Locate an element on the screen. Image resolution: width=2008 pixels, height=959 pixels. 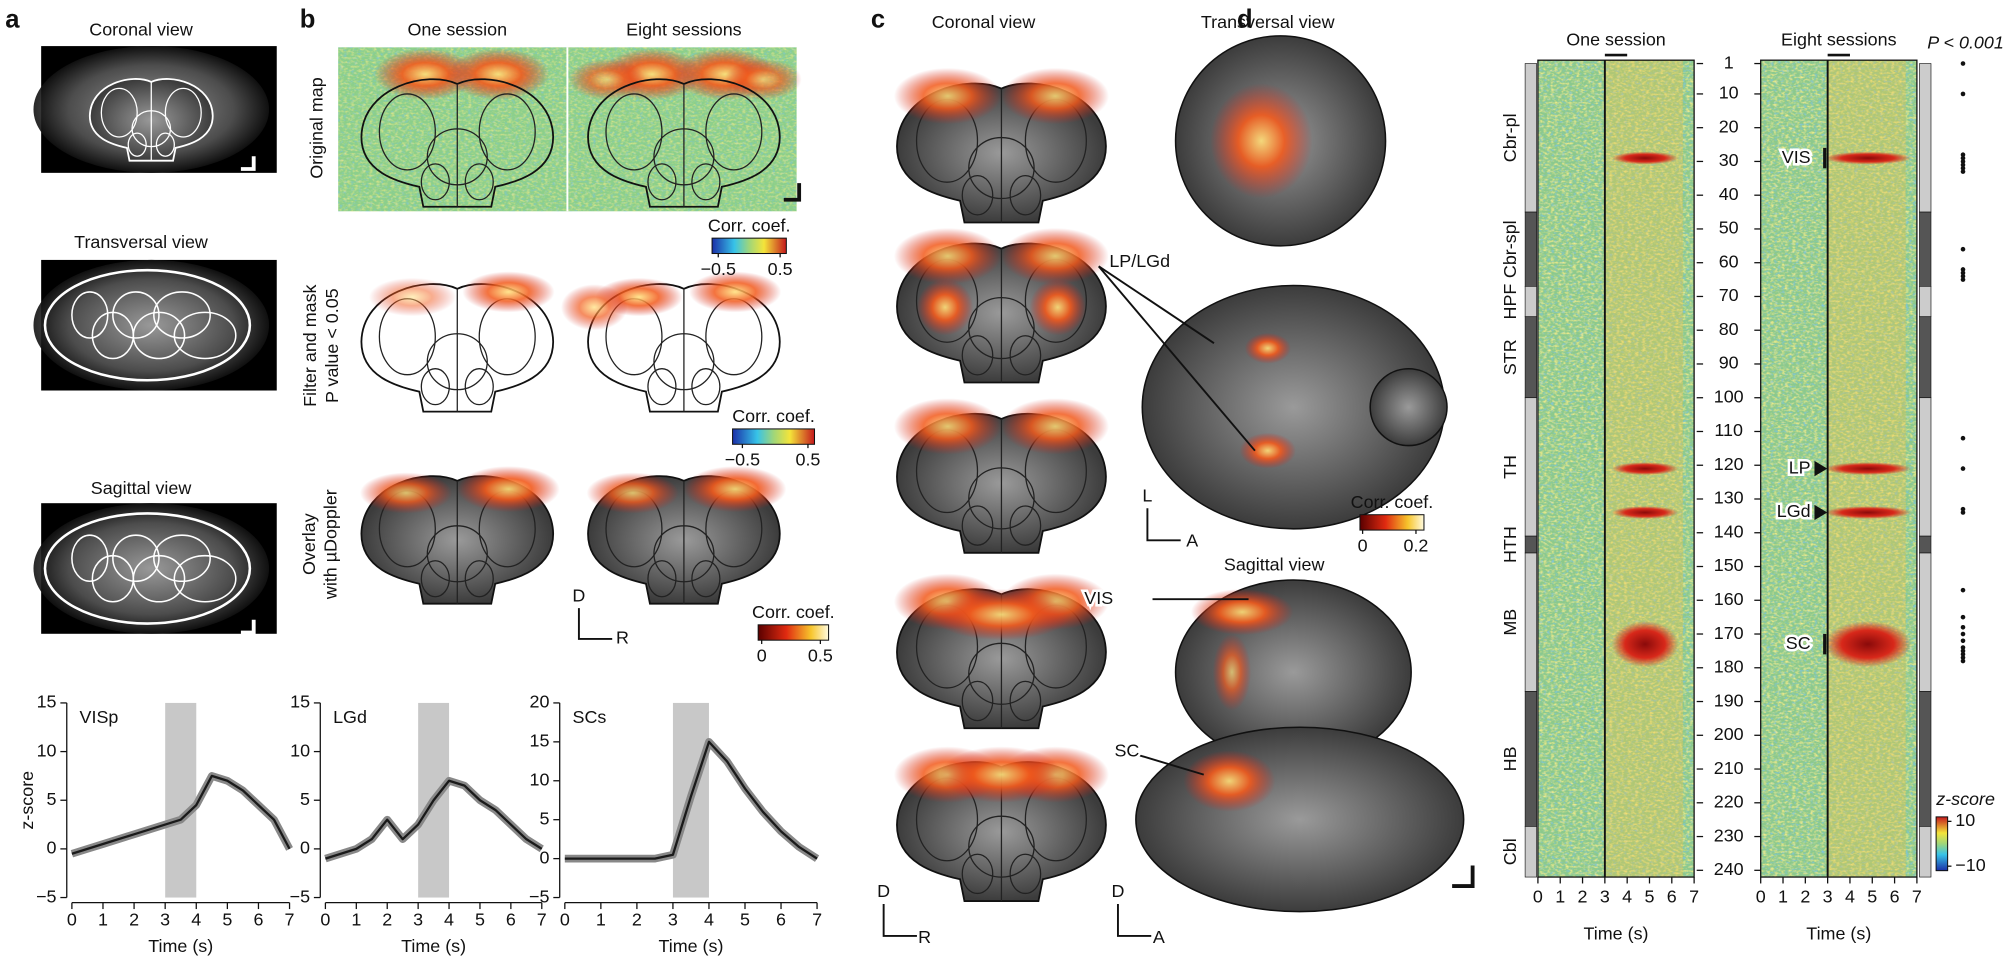
row-label: Overlay is located at coordinates (309, 544).